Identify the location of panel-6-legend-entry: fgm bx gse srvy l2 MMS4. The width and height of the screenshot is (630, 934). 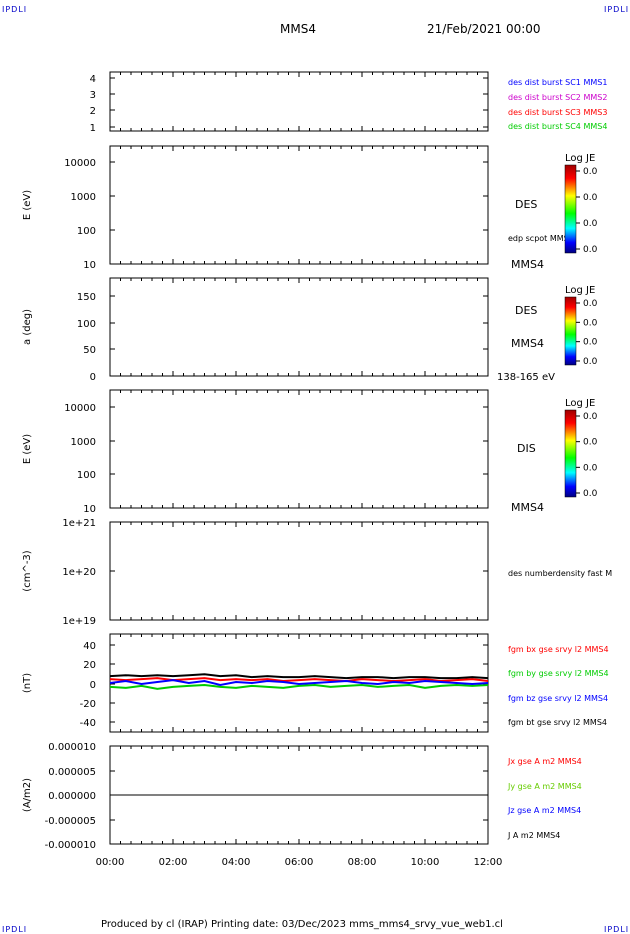
(558, 649).